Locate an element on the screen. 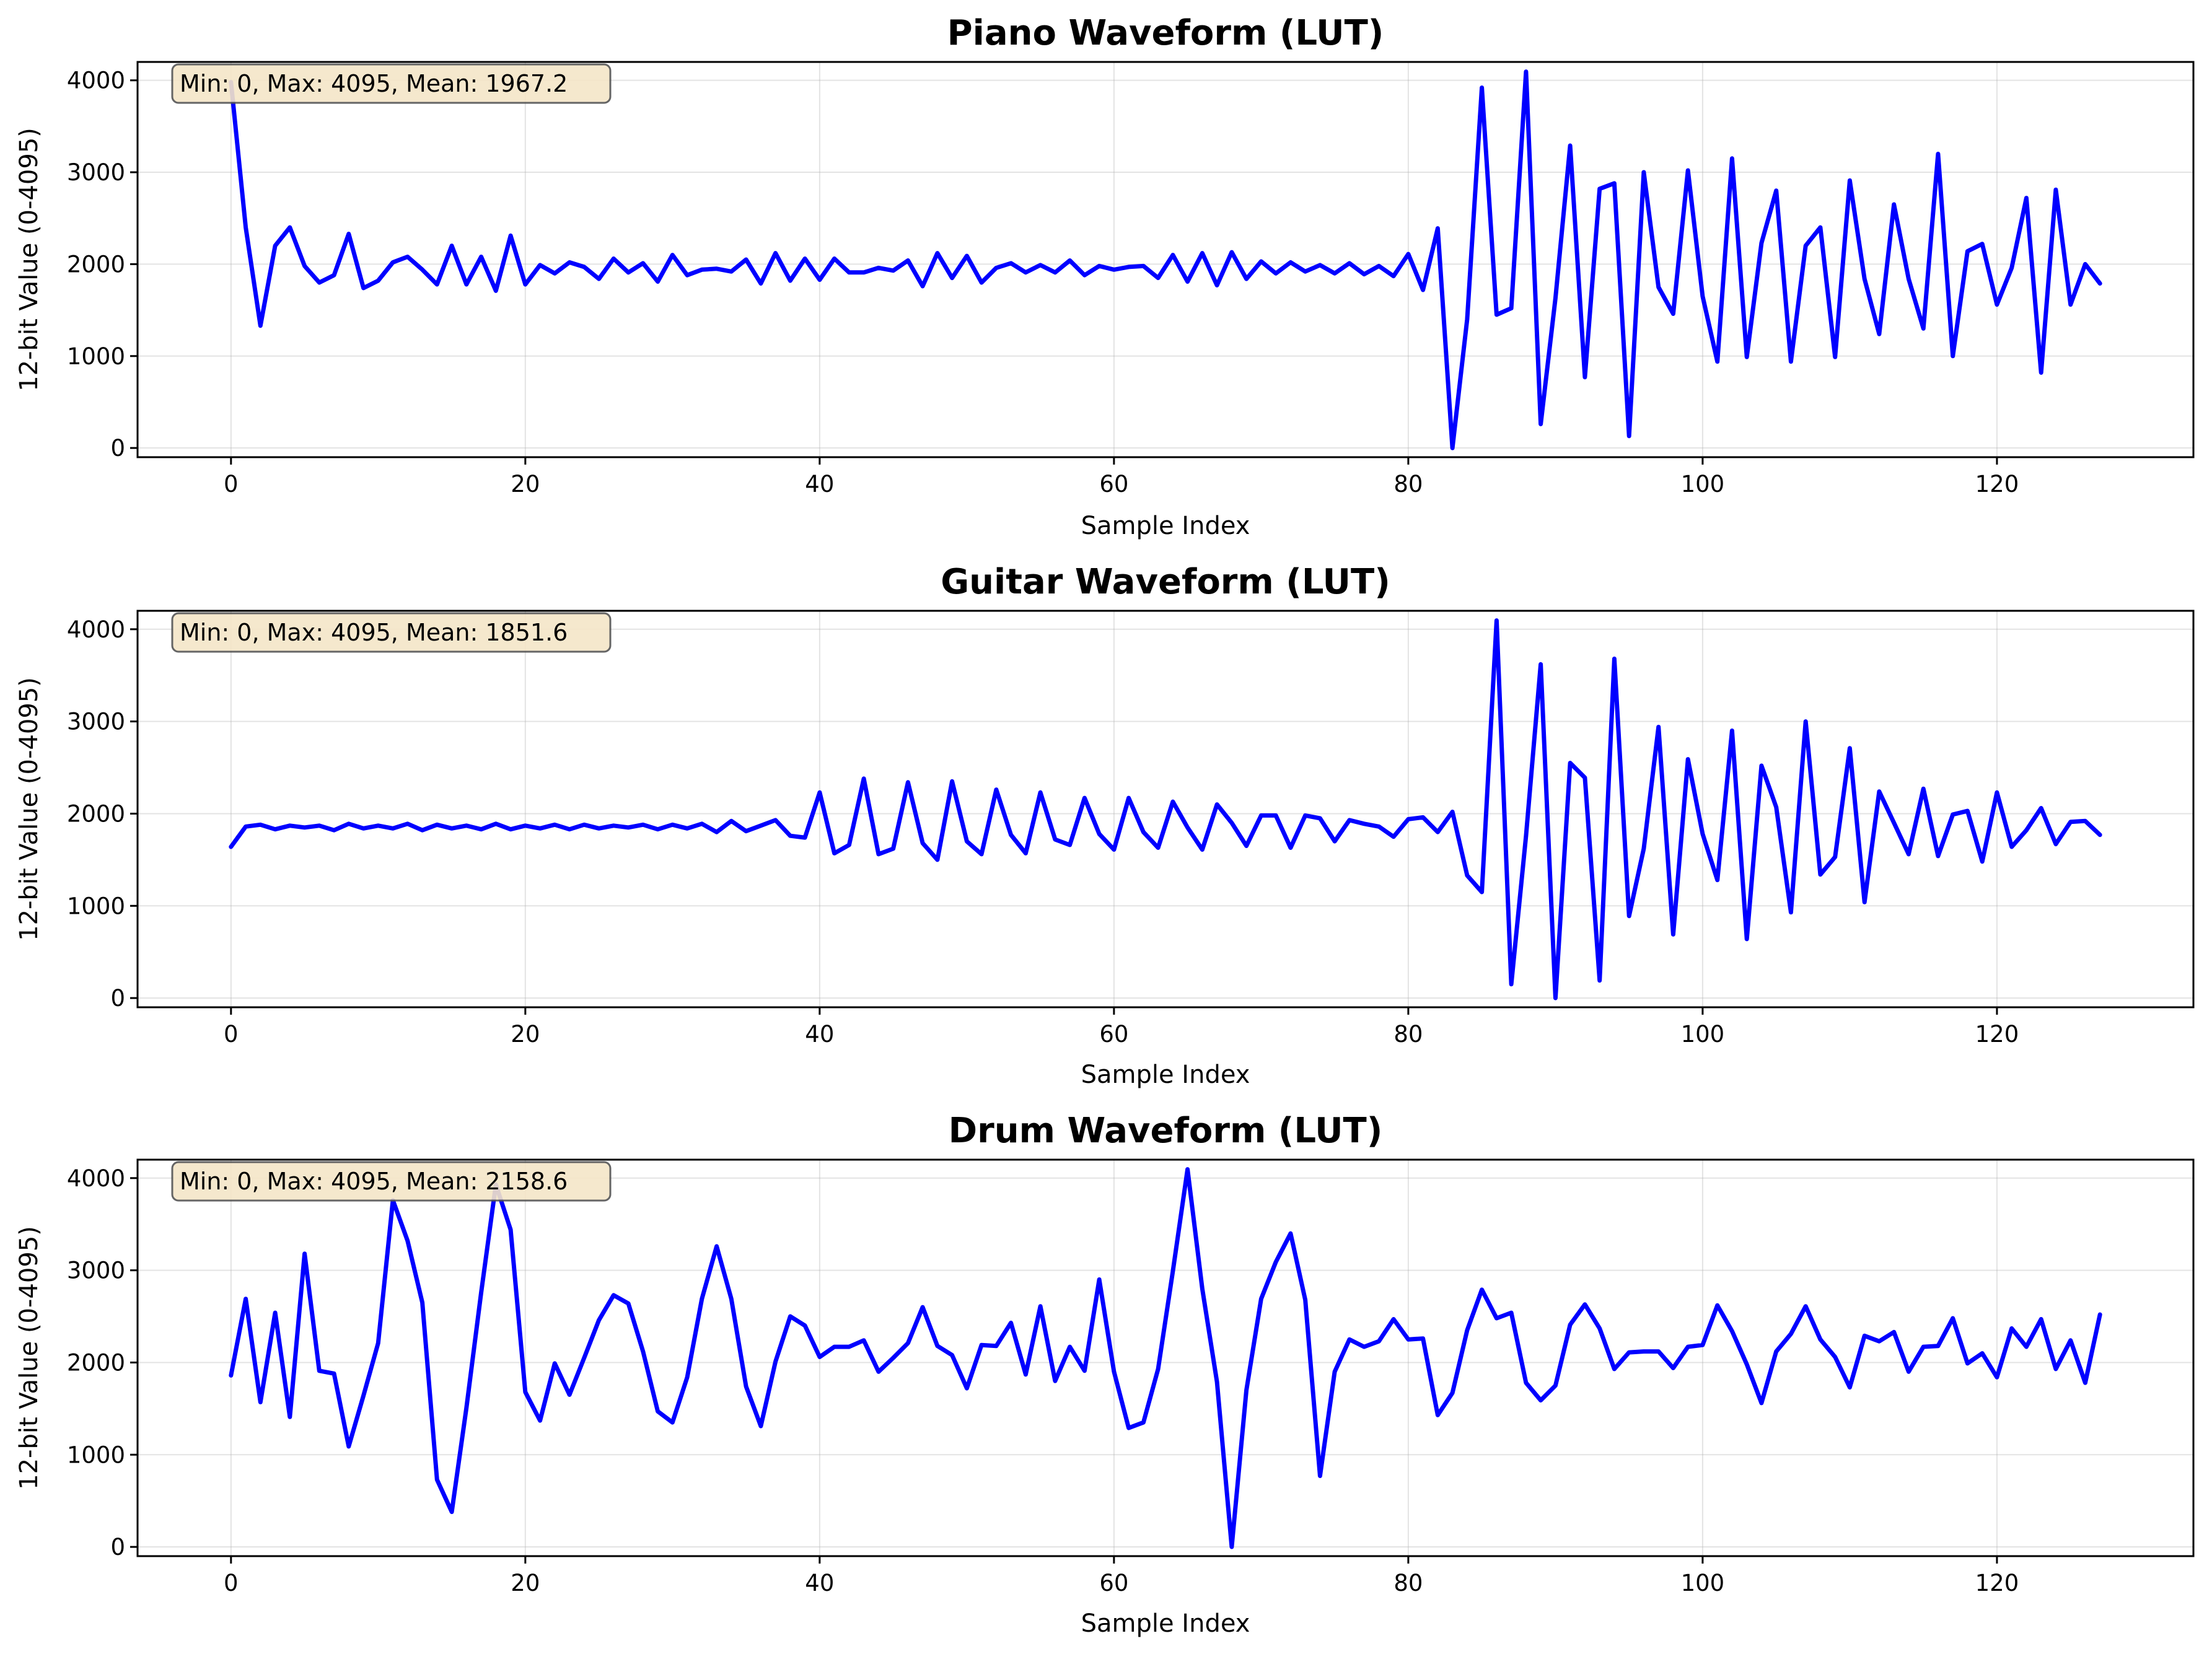 This screenshot has height=1654, width=2212. stats-annotation: Min: 0, Max: 4095, Mean: 2158.6 is located at coordinates (391, 1181).